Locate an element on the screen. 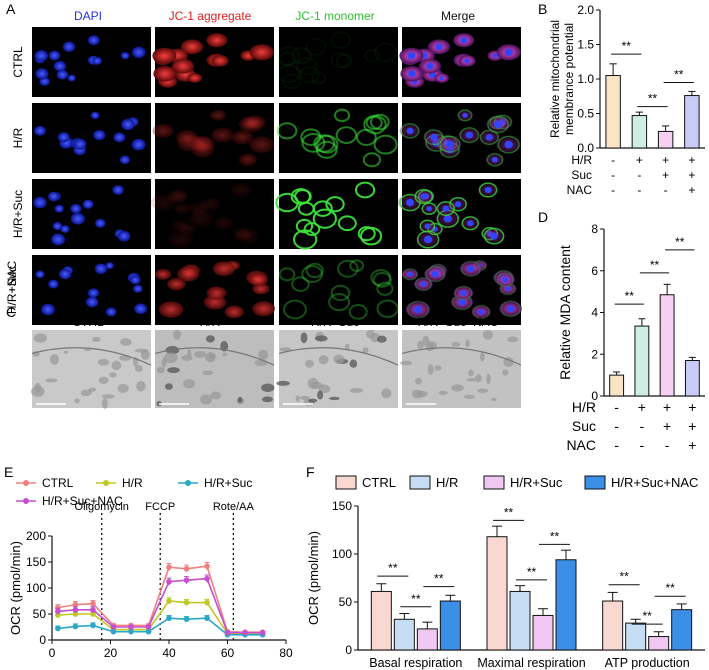  micrograph-h-r-merge is located at coordinates (460, 138).